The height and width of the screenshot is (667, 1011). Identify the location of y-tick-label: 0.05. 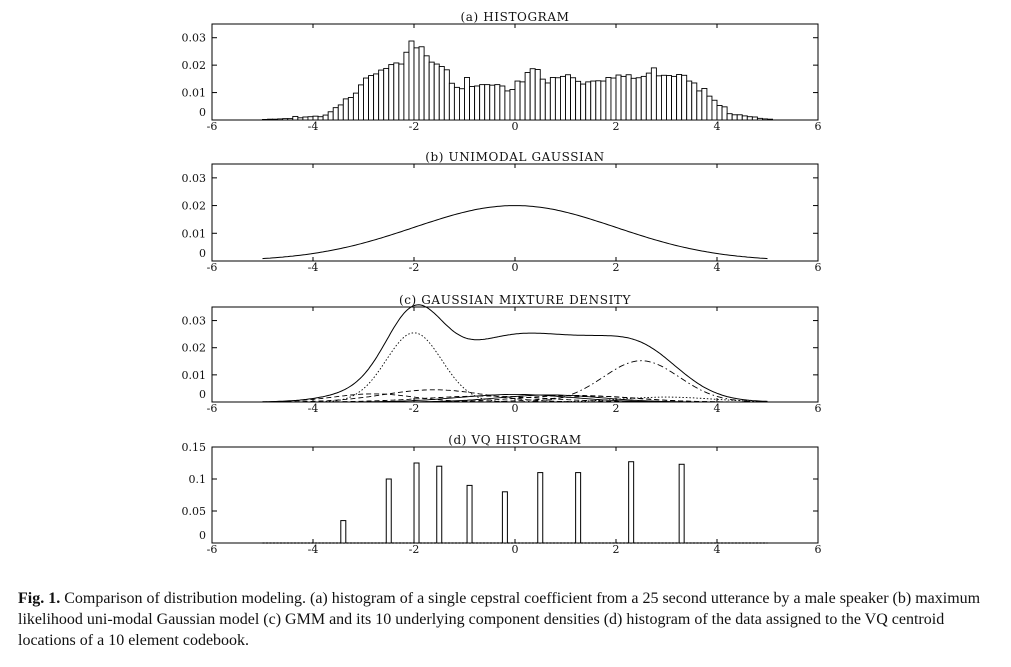
(194, 511).